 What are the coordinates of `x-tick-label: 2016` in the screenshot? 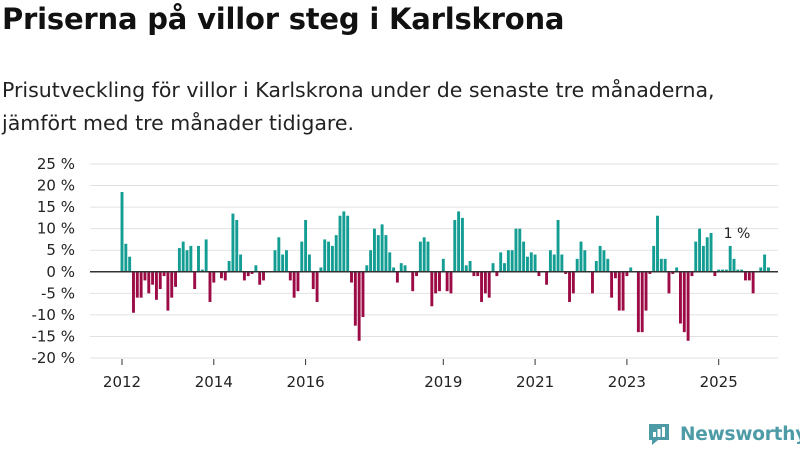 It's located at (306, 382).